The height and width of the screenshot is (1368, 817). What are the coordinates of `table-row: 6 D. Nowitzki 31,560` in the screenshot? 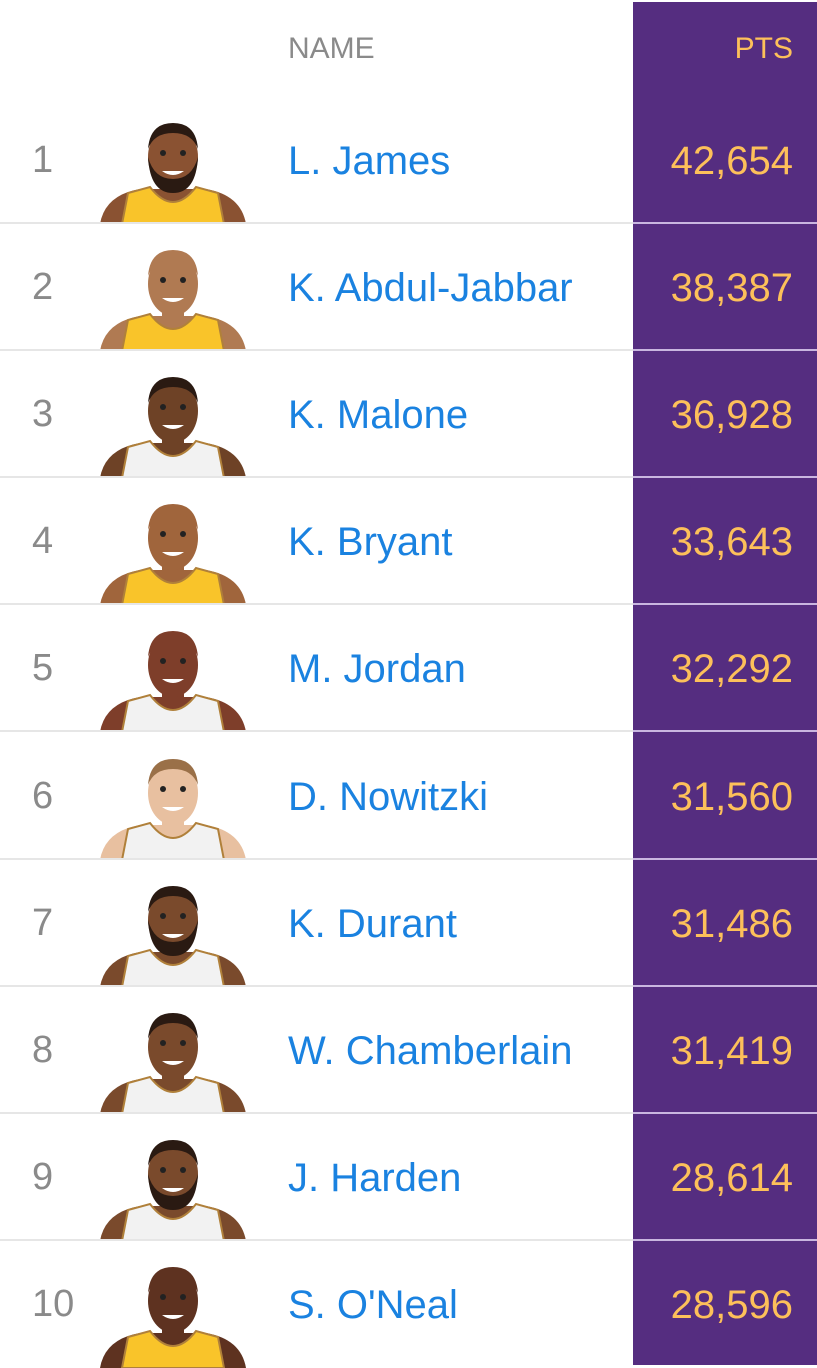 It's located at (408, 796).